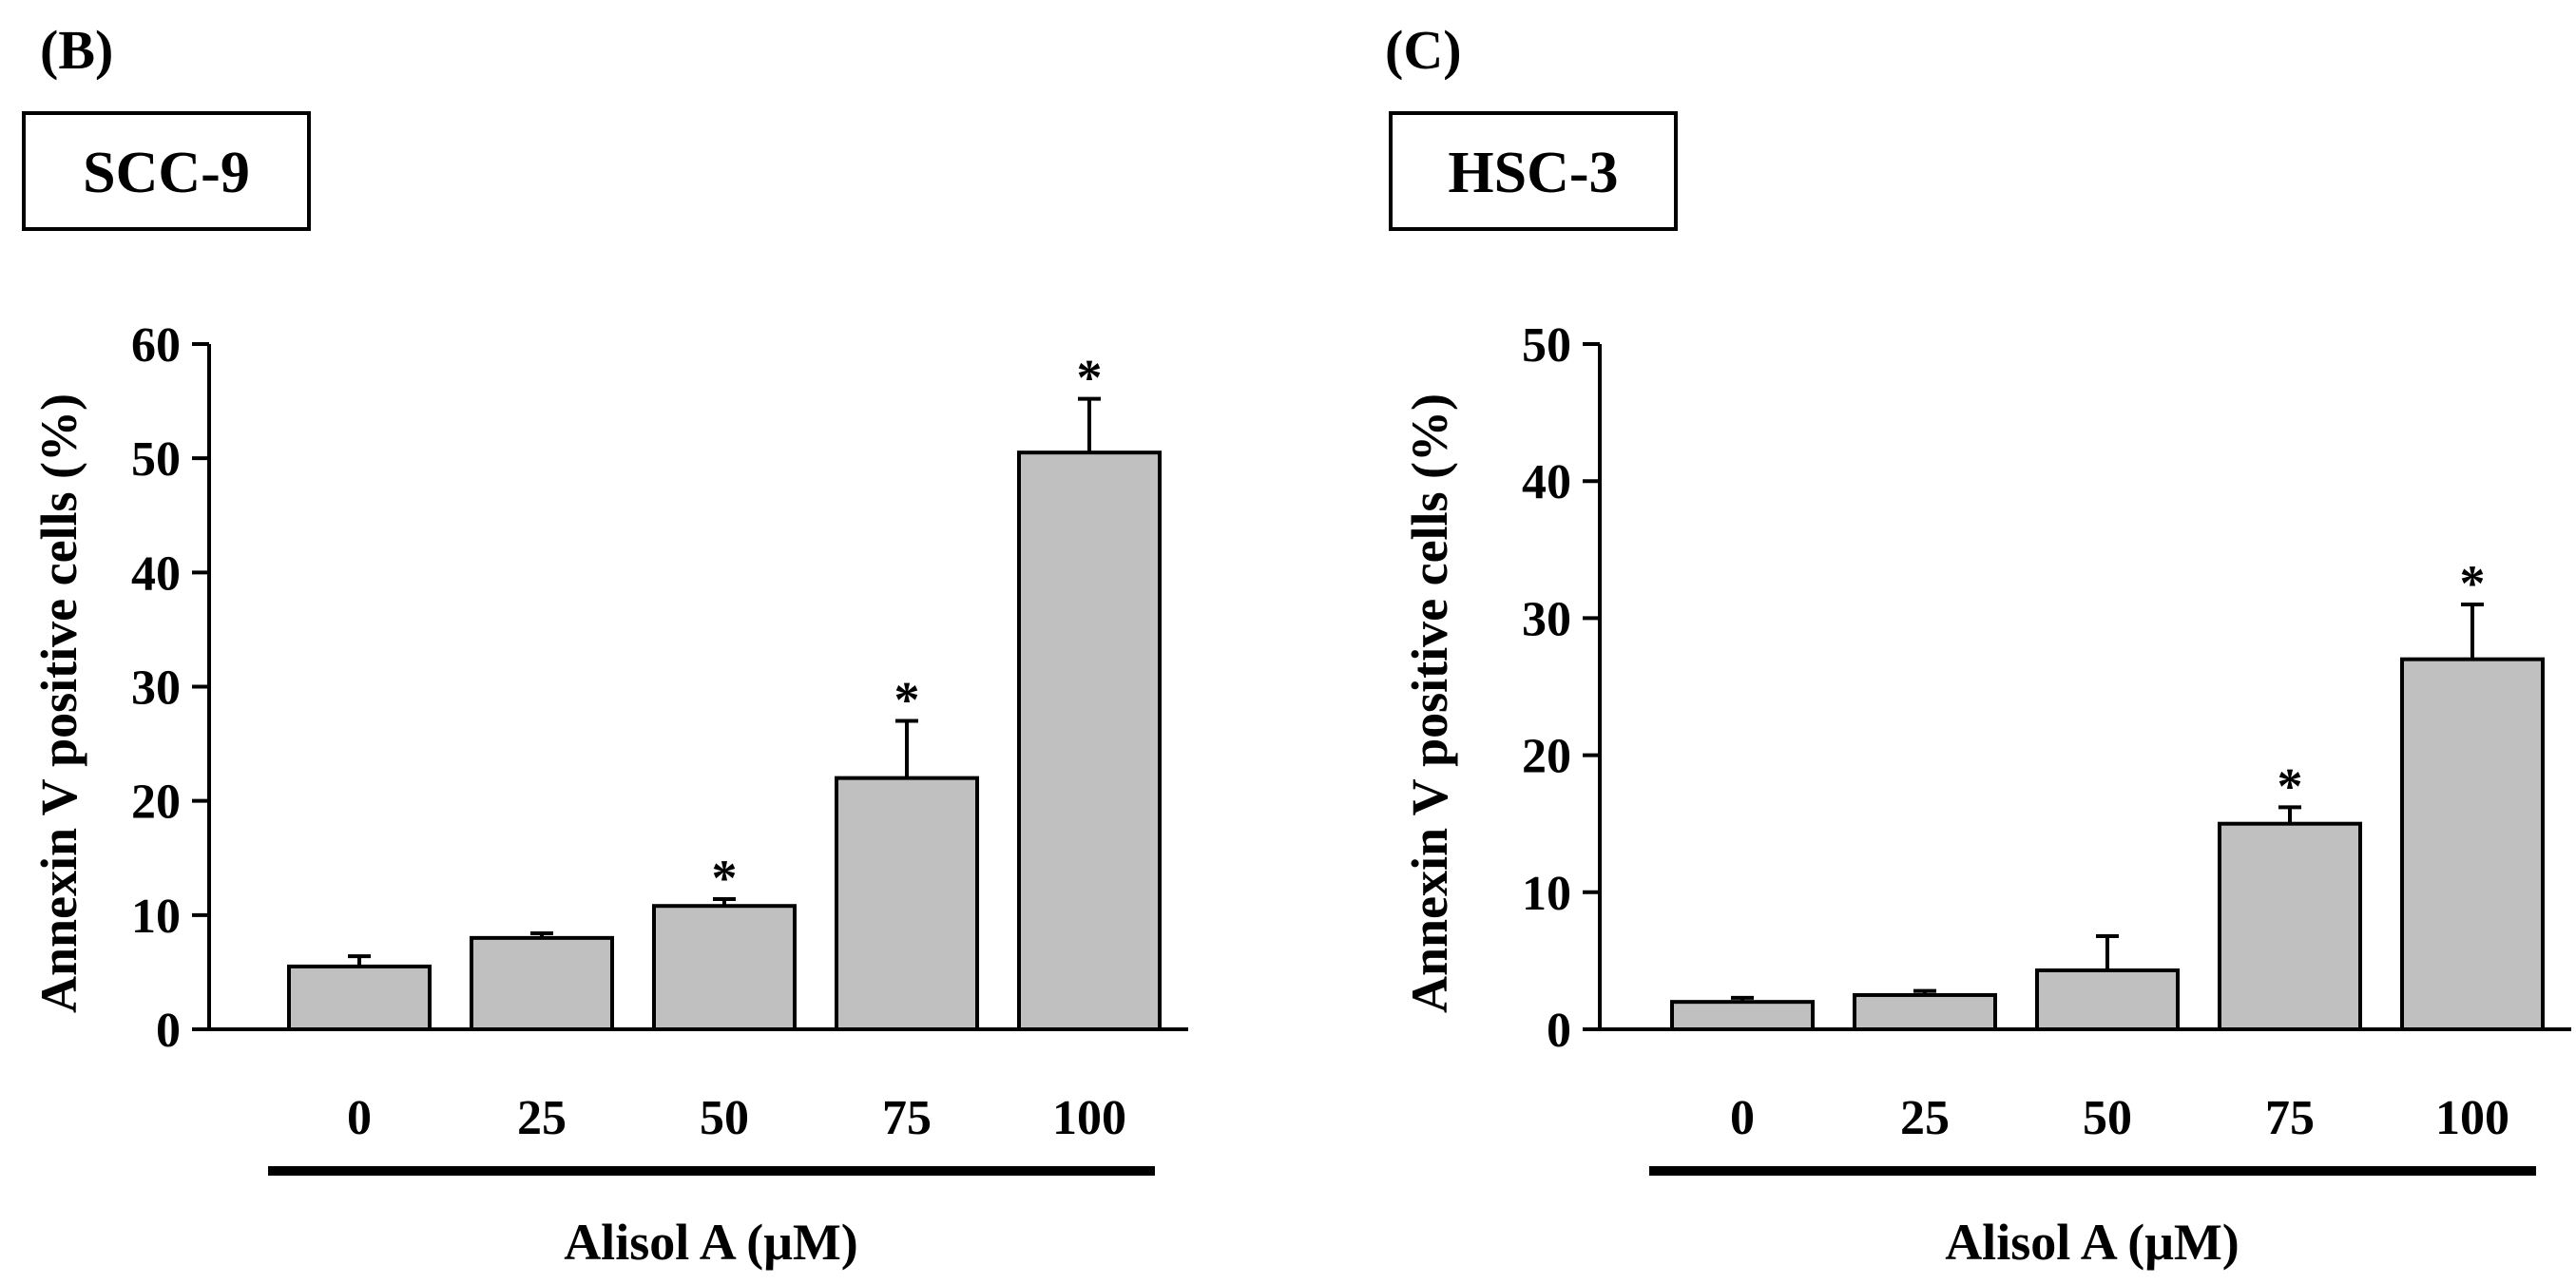 This screenshot has height=1284, width=2576. I want to click on y-tick-label: 60, so click(156, 345).